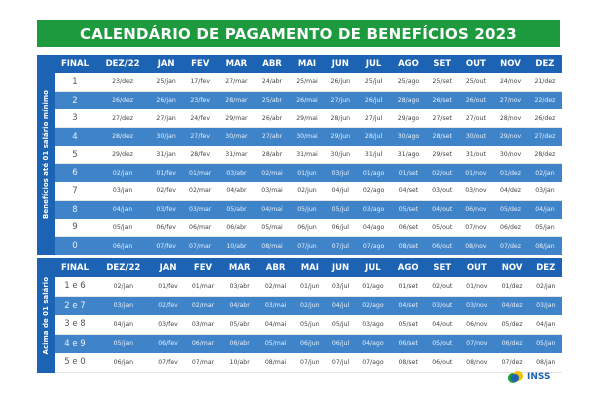 This screenshot has height=400, width=600. Describe the element at coordinates (236, 173) in the screenshot. I see `payment-date-cell: 03/abr` at that location.